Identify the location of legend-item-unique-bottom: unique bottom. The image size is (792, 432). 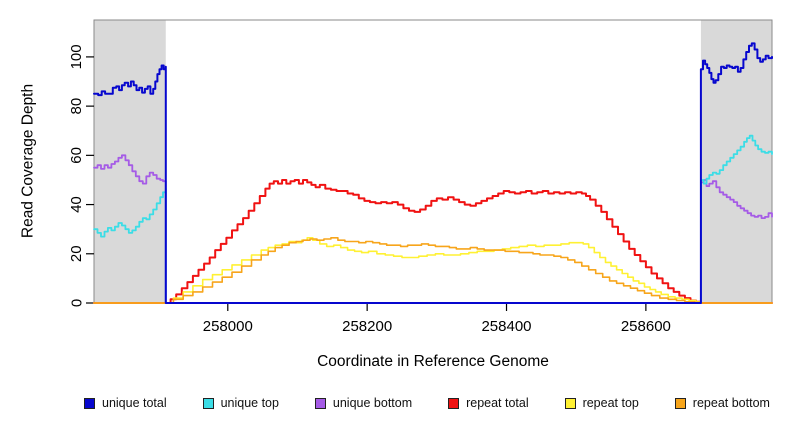
(363, 403).